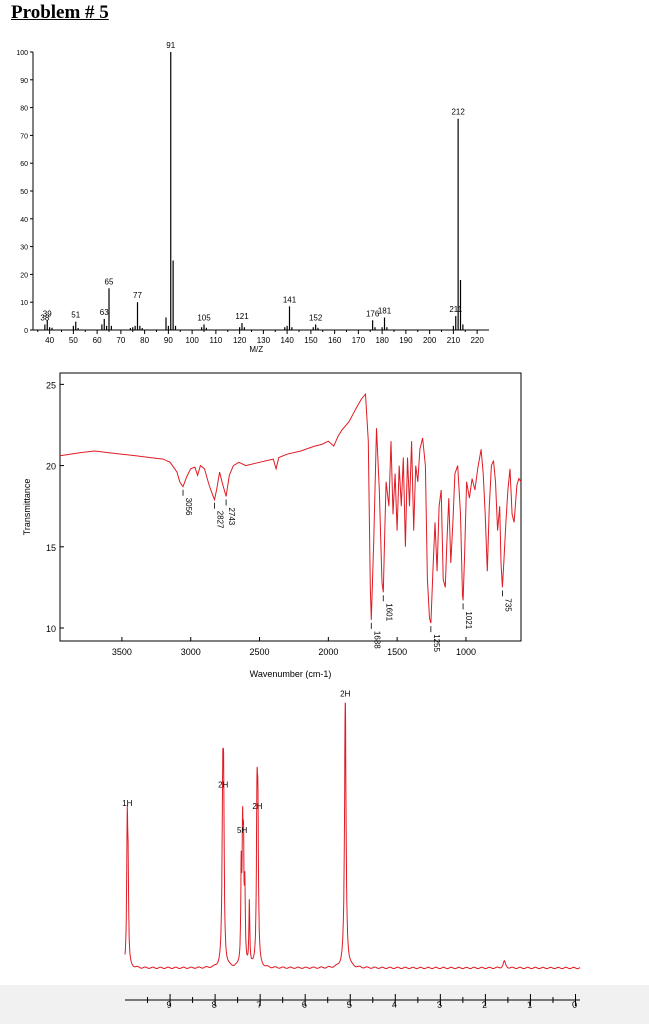 This screenshot has width=649, height=1024. I want to click on nmr-x-tick-label: 9, so click(169, 1004).